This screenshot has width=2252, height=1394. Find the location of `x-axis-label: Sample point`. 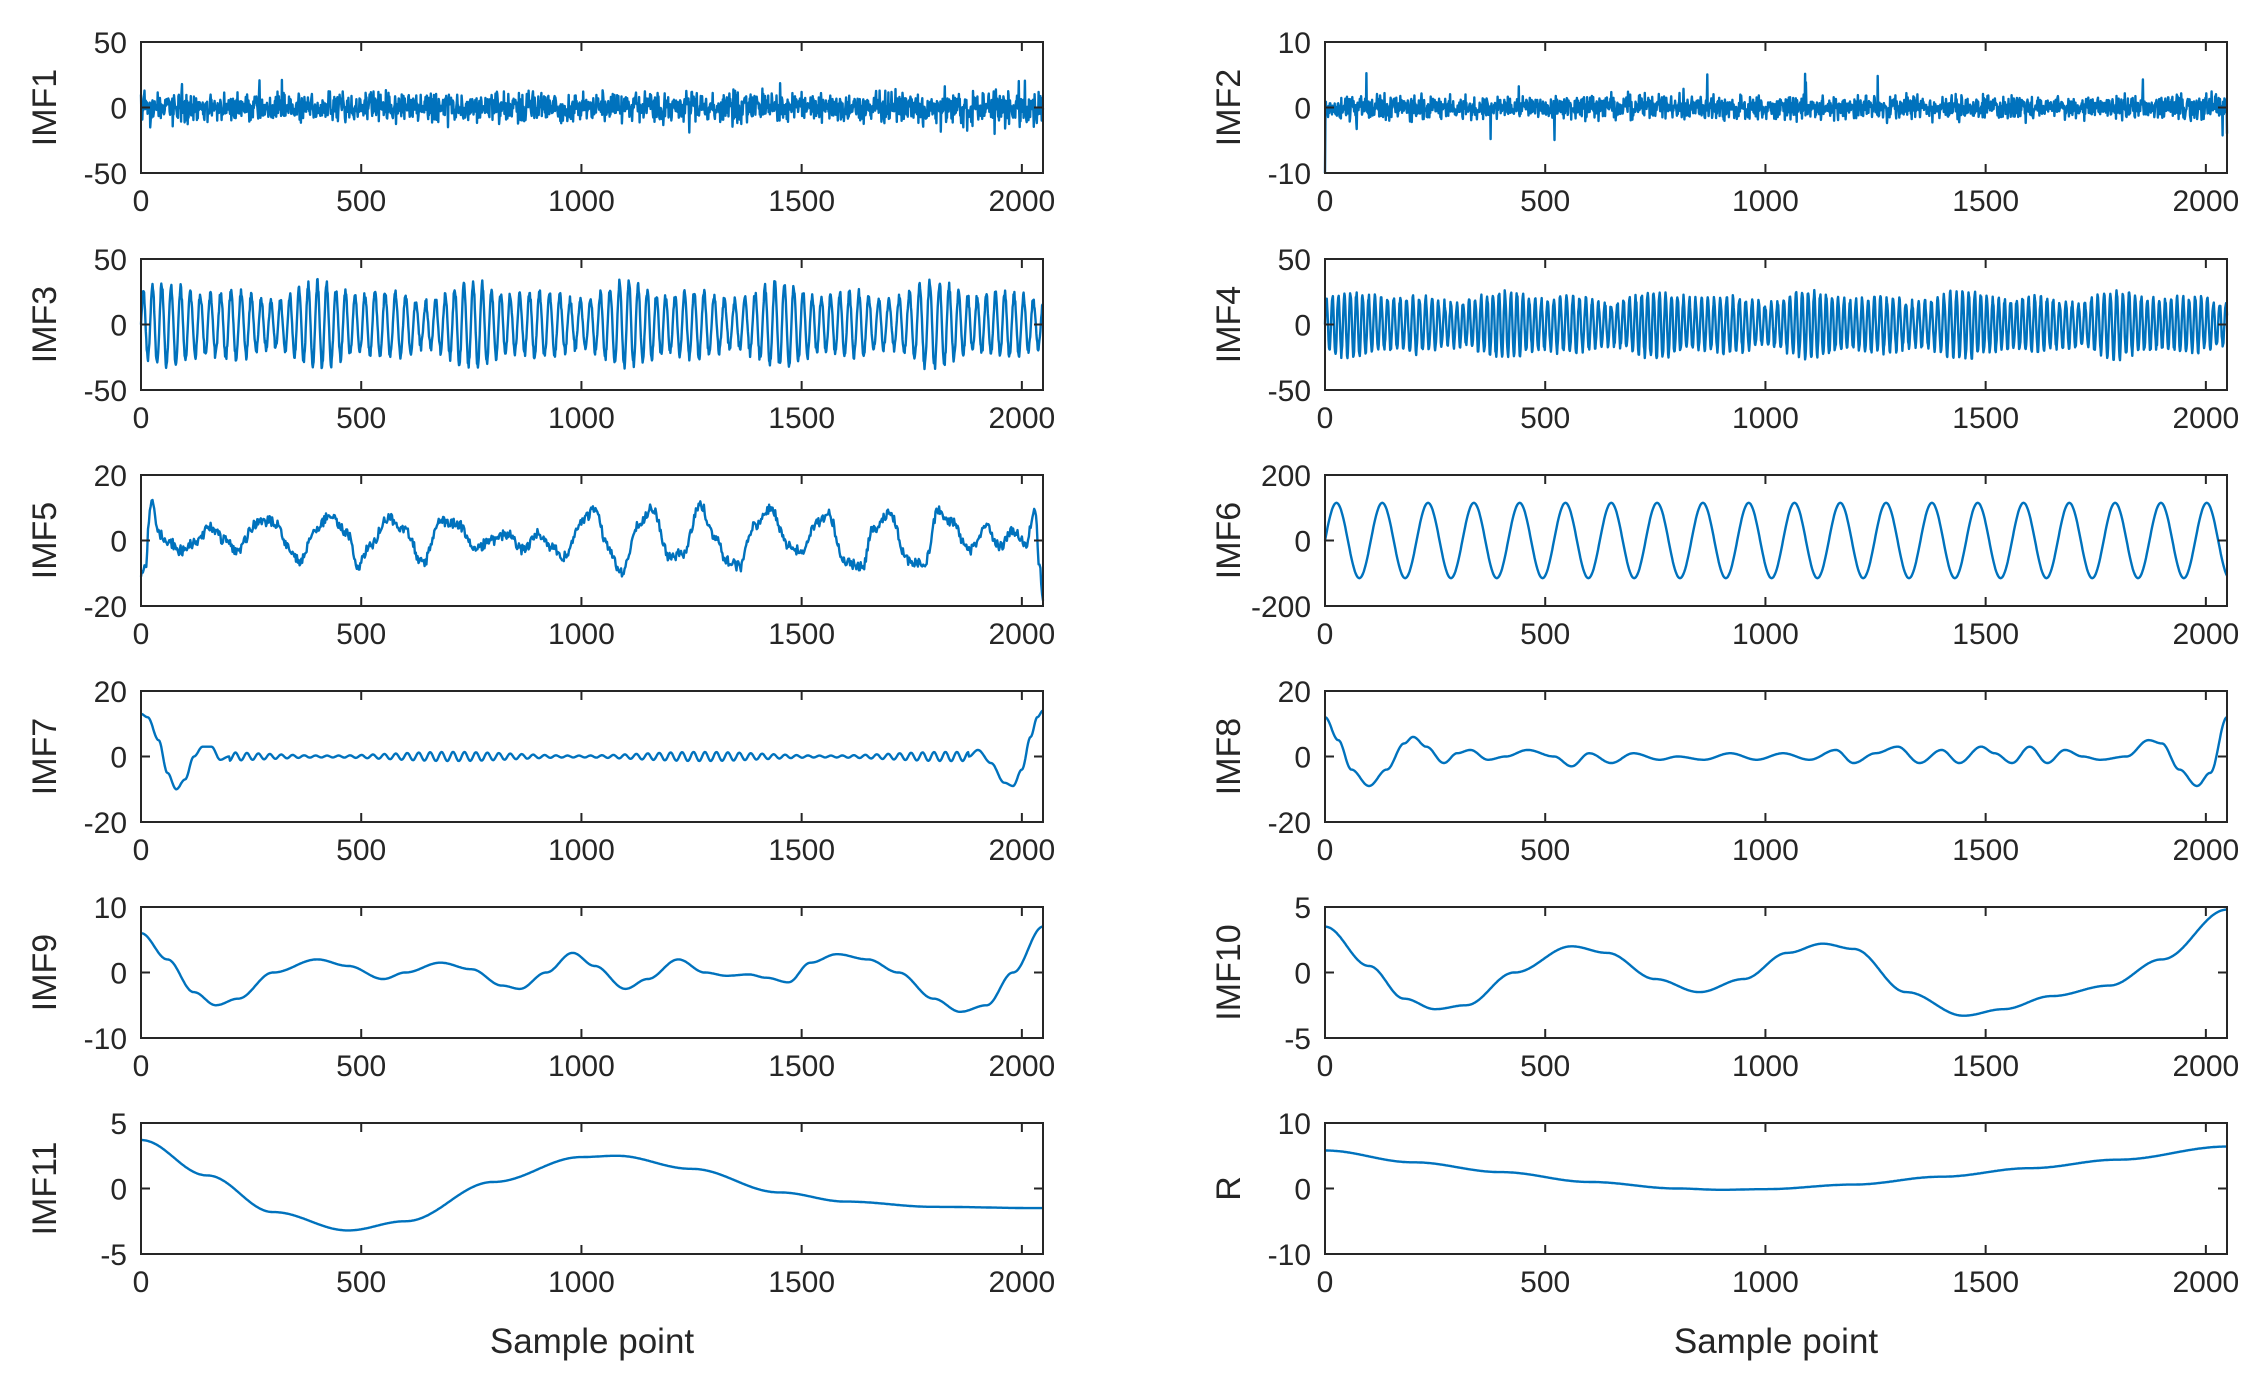

x-axis-label: Sample point is located at coordinates (1776, 1341).